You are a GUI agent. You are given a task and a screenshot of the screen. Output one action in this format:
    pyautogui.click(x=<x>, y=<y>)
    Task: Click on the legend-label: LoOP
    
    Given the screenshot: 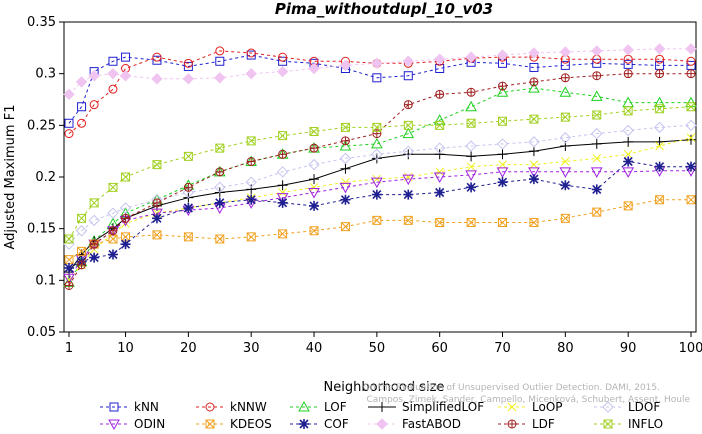 What is the action you would take?
    pyautogui.click(x=547, y=407)
    